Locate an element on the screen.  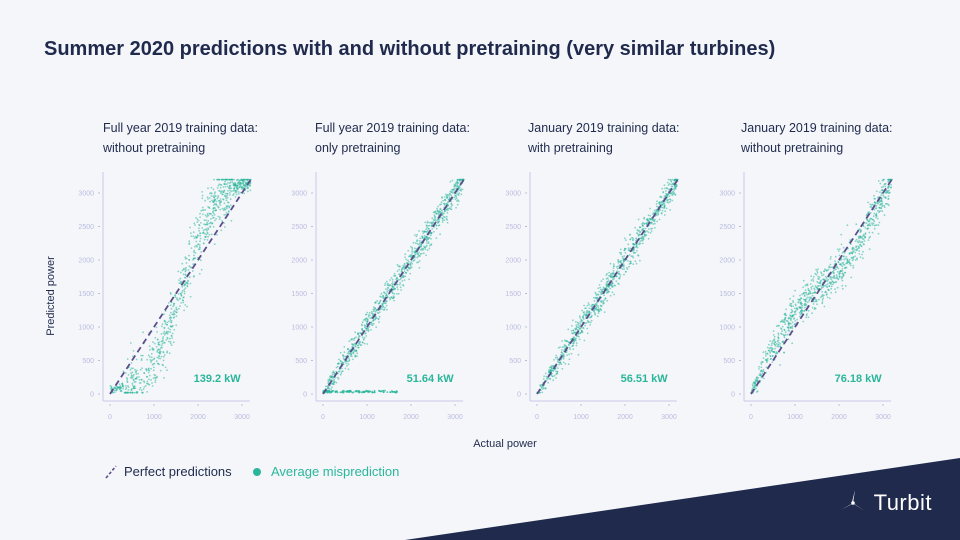
x-tick-label: 2000 is located at coordinates (839, 417).